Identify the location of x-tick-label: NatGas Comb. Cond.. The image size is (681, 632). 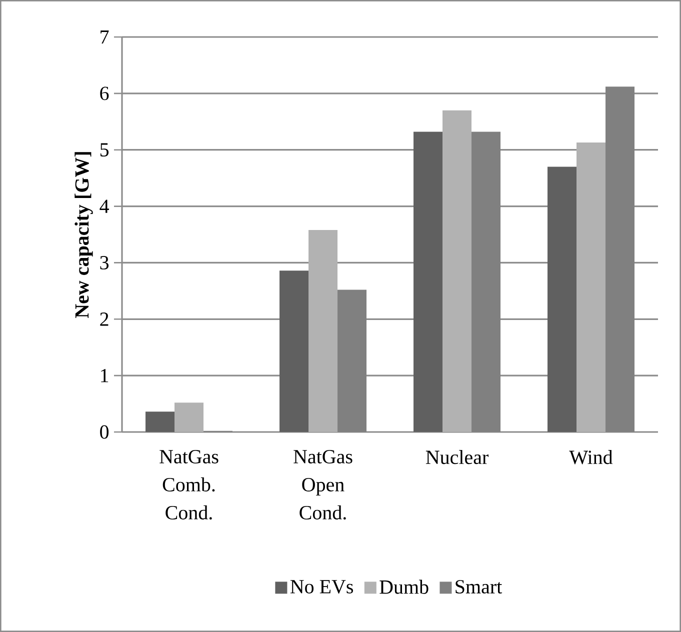
(189, 485).